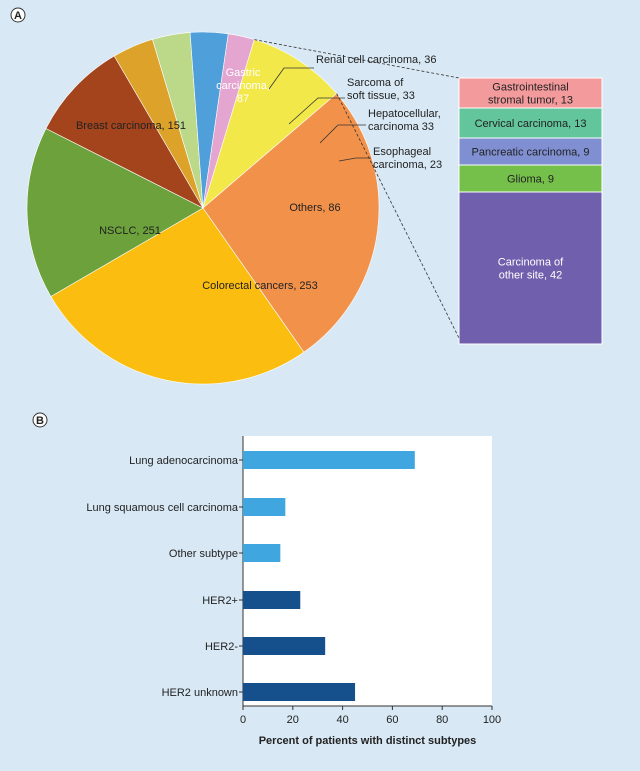  I want to click on y-tick-label-lung-squamous-cell-carcinoma: Lung squamous cell carcinoma, so click(162, 508).